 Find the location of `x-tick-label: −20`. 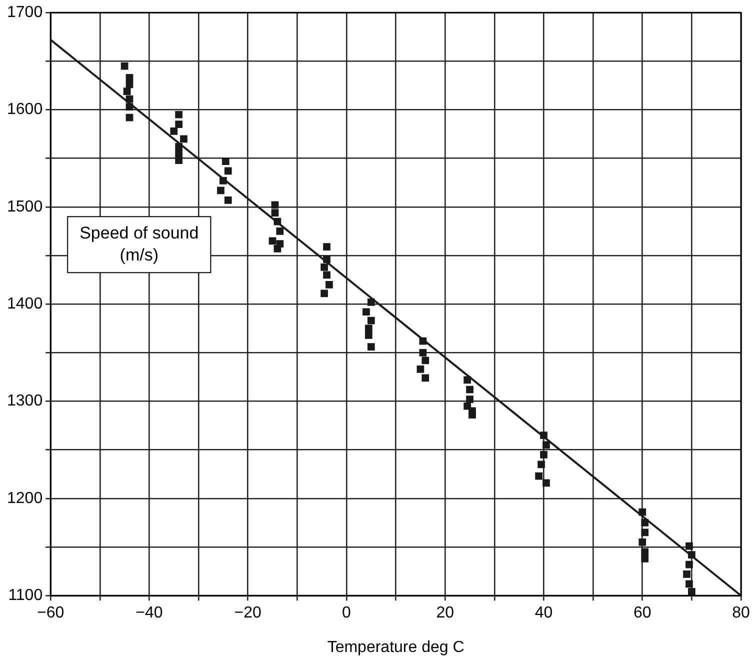

x-tick-label: −20 is located at coordinates (248, 613).